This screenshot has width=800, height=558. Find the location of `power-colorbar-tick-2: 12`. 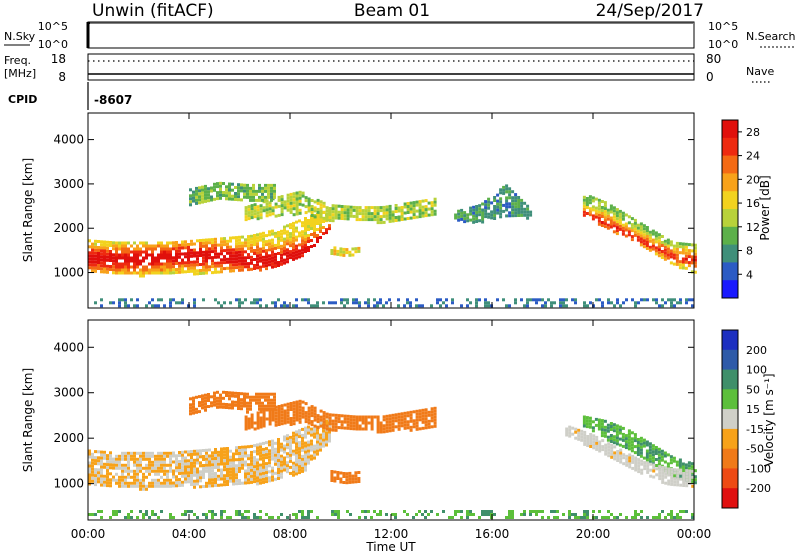

power-colorbar-tick-2: 12 is located at coordinates (753, 227).